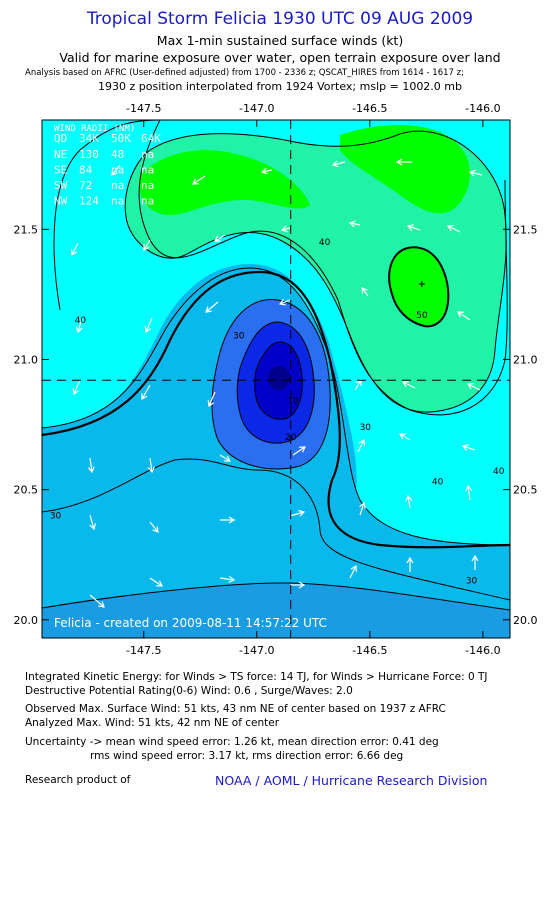 The width and height of the screenshot is (560, 915). Describe the element at coordinates (280, 40) in the screenshot. I see `chart-subtitle: Max 1-min sustained surface winds (kt)` at that location.